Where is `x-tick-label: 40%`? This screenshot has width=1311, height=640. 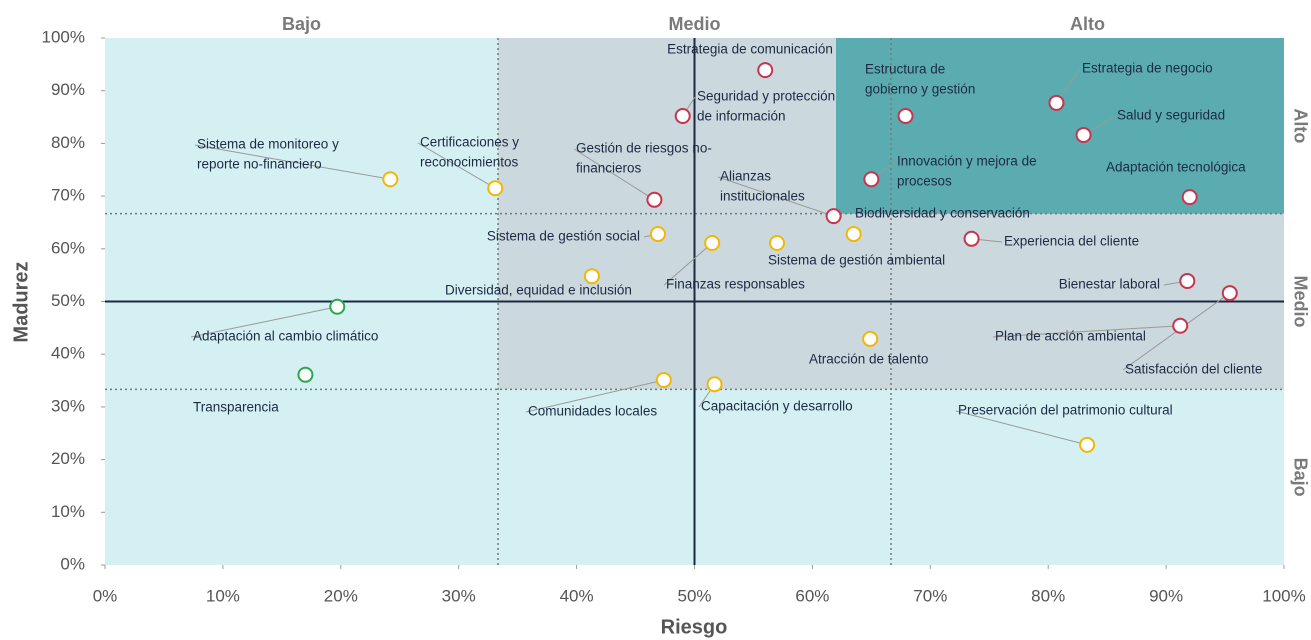 x-tick-label: 40% is located at coordinates (577, 595).